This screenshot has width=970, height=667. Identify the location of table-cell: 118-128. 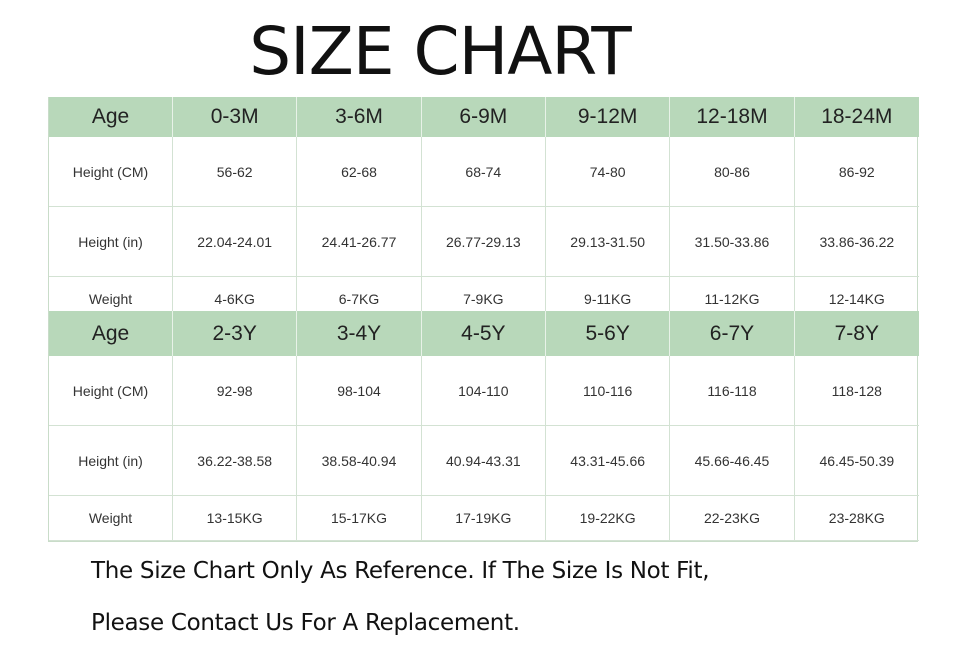
(856, 391).